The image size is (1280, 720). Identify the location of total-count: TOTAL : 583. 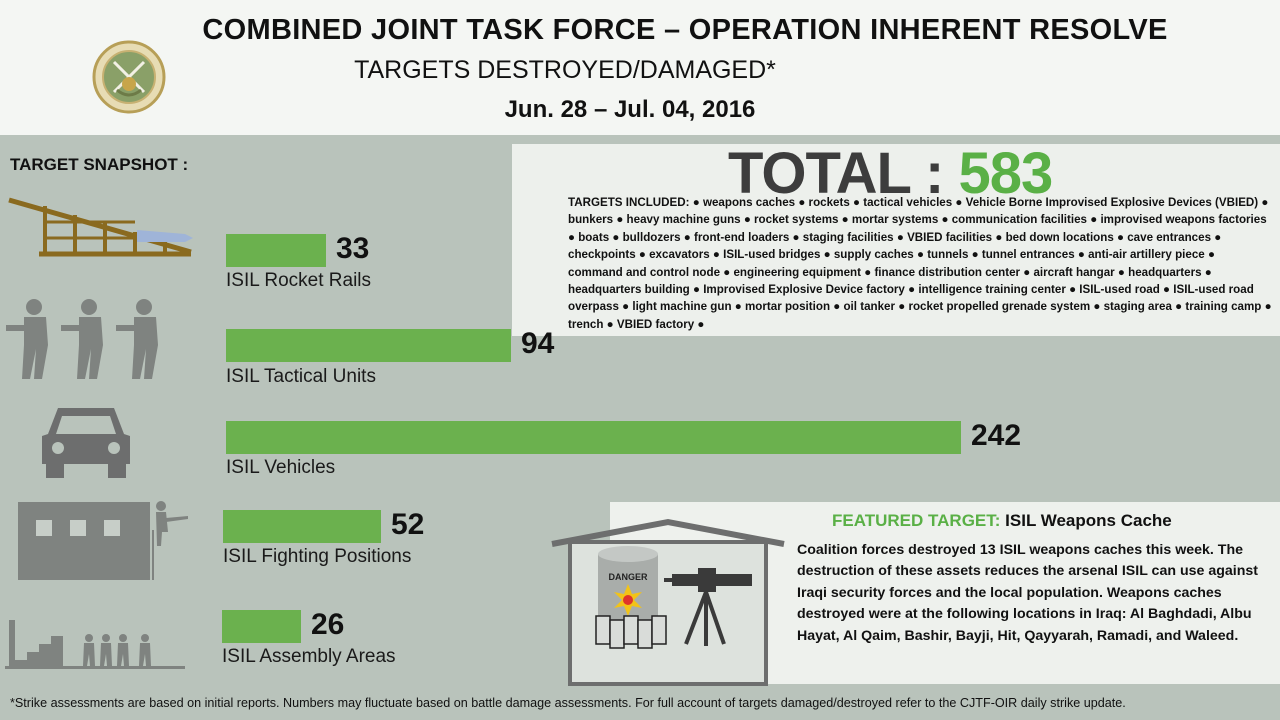
(890, 173).